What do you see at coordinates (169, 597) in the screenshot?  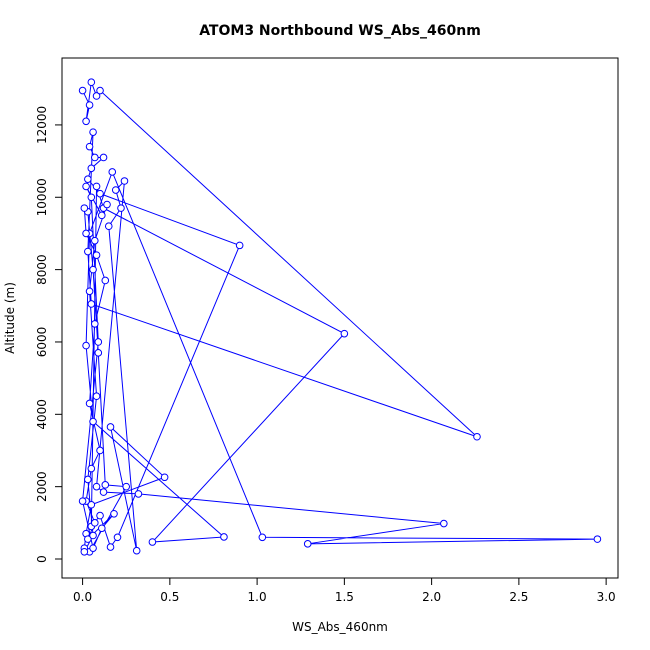 I see `x-tick-label: 0.5` at bounding box center [169, 597].